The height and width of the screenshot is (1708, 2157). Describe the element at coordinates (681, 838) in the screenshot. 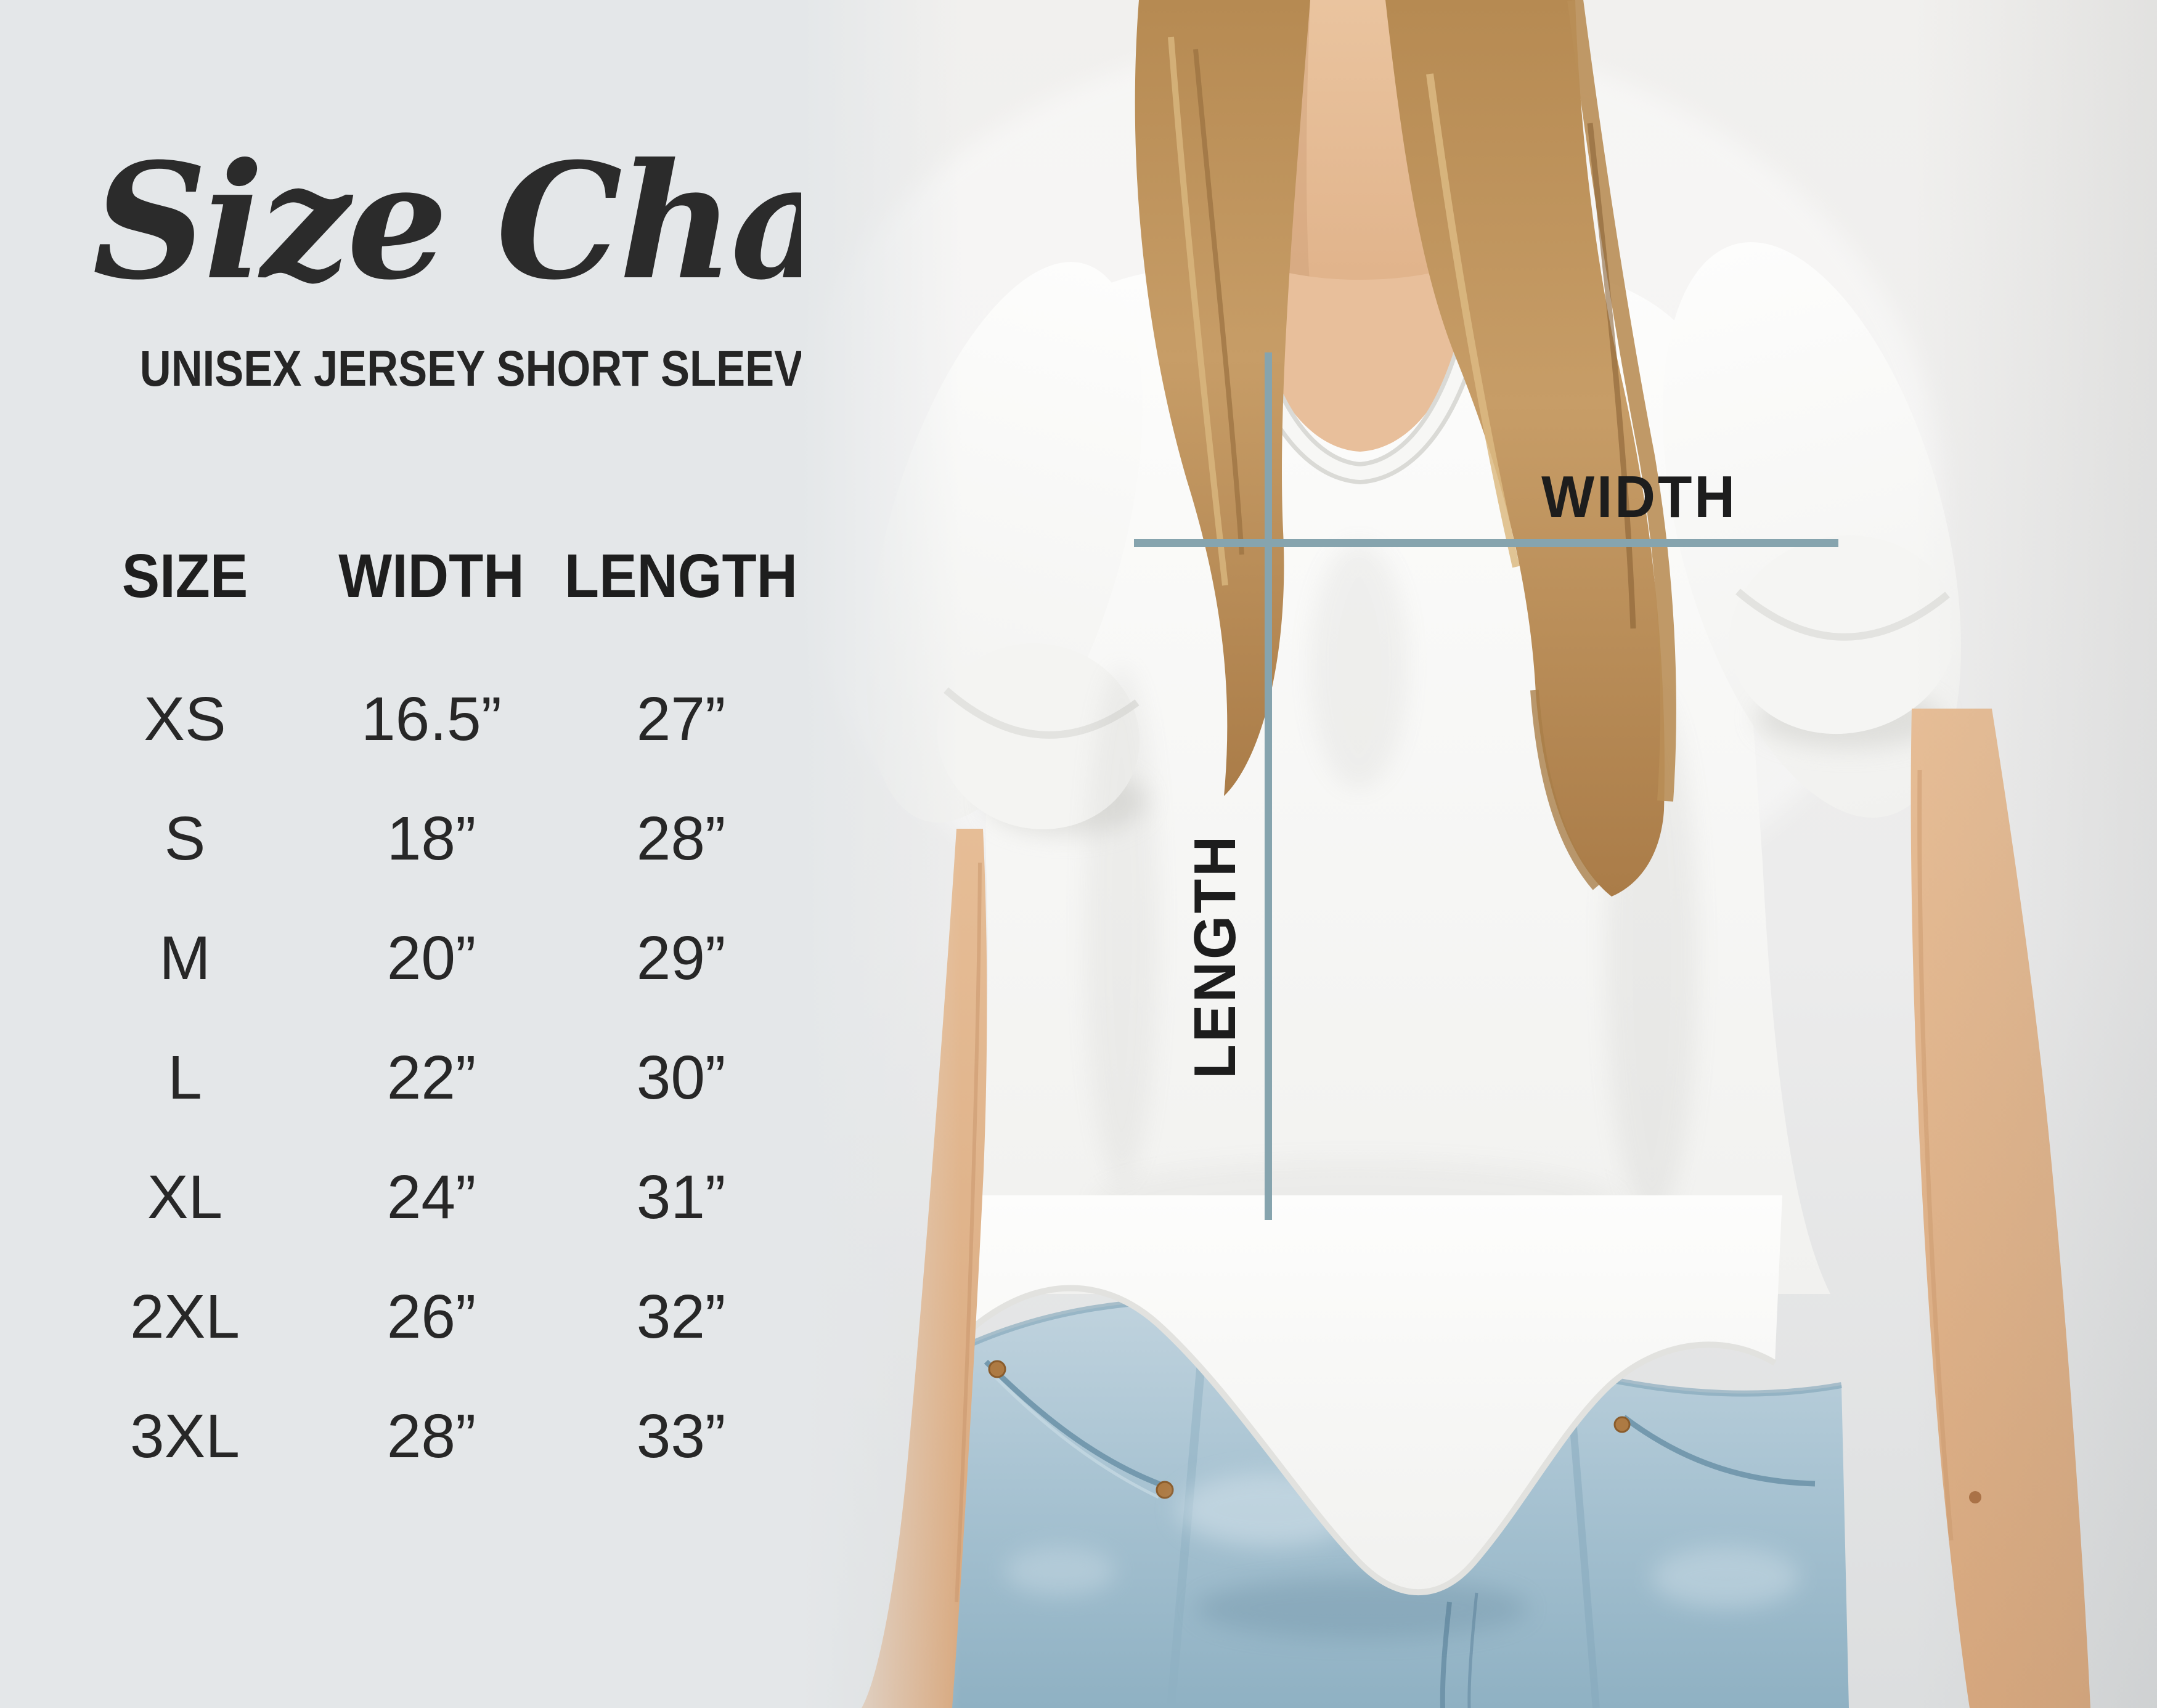

I see `length-cell: 28”` at that location.